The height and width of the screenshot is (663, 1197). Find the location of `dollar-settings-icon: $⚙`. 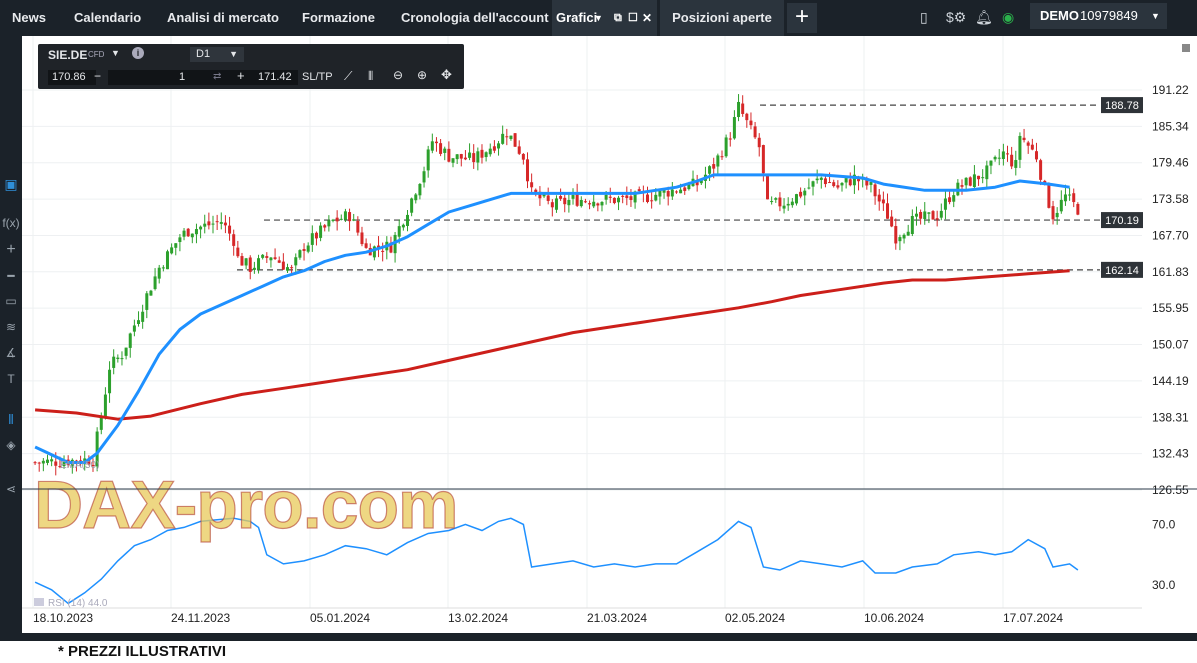

dollar-settings-icon: $⚙ is located at coordinates (956, 17).